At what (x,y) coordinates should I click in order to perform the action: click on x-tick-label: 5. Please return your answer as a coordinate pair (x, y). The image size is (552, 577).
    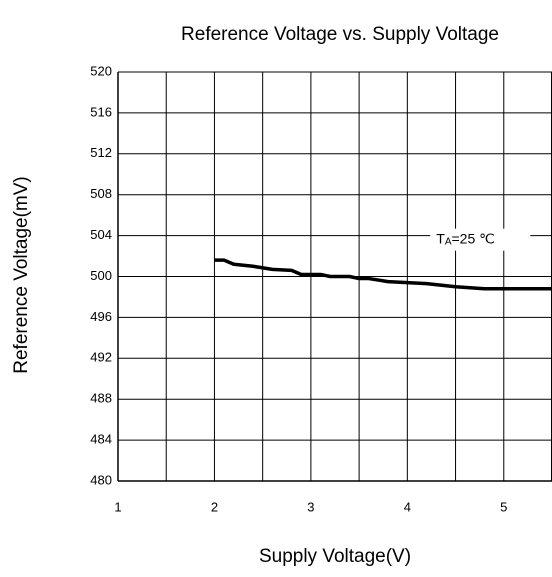
    Looking at the image, I should click on (503, 506).